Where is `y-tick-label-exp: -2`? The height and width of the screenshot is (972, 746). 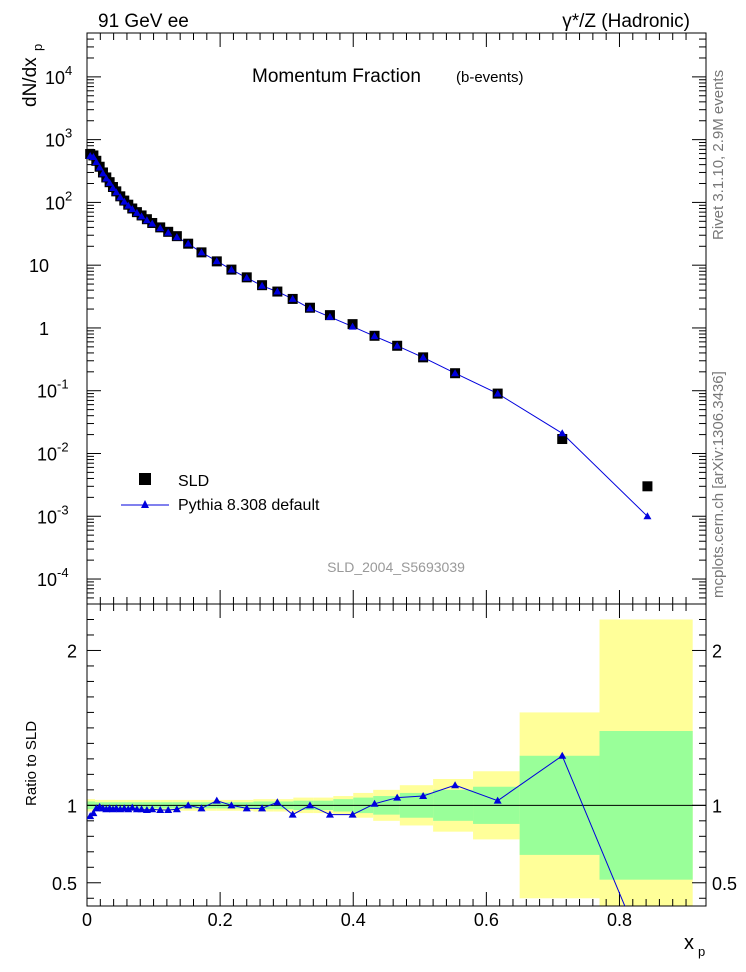
y-tick-label-exp: -2 is located at coordinates (63, 446).